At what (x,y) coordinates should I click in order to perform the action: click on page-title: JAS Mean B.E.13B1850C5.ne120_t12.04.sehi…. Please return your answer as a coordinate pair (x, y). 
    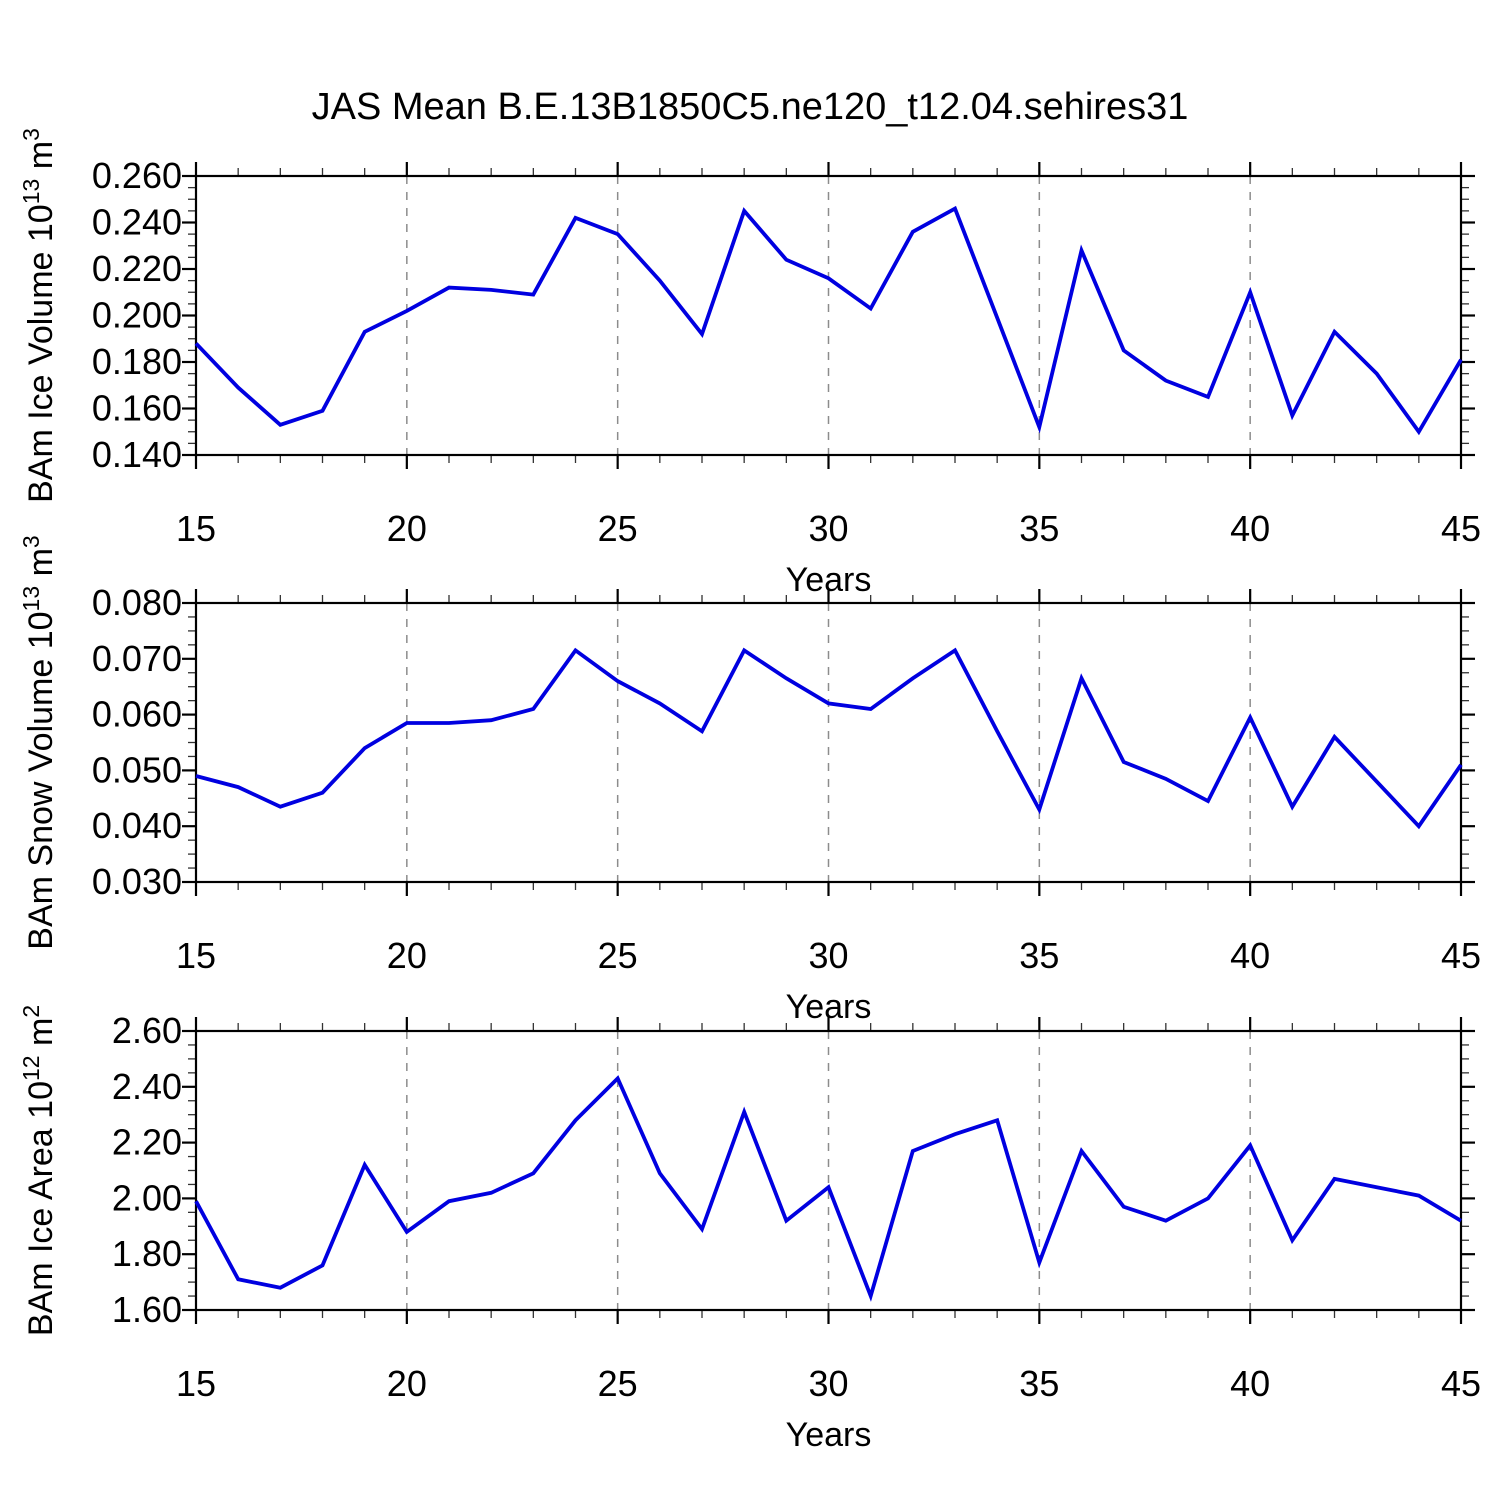
    Looking at the image, I should click on (750, 107).